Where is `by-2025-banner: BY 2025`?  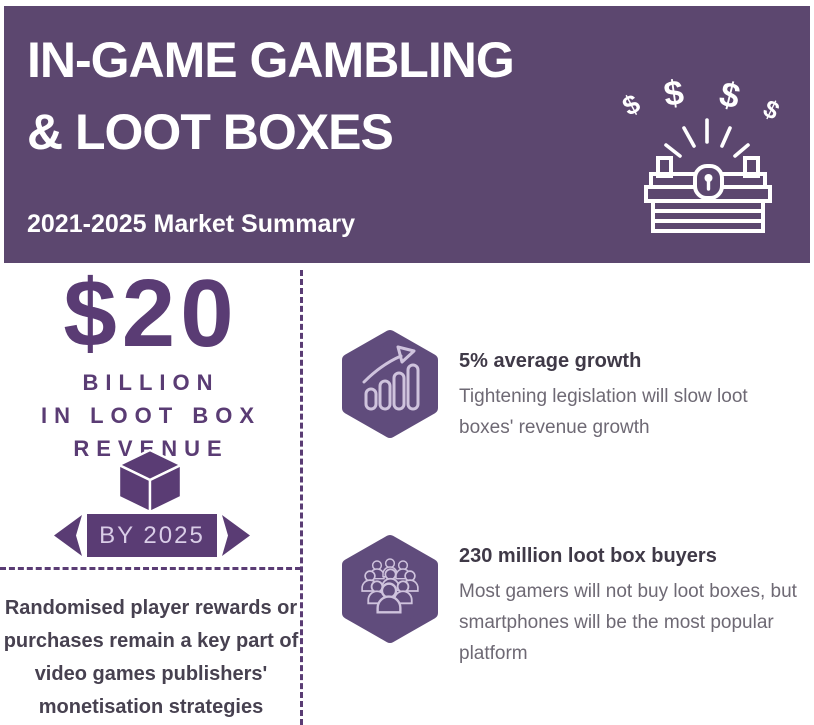 by-2025-banner: BY 2025 is located at coordinates (152, 535).